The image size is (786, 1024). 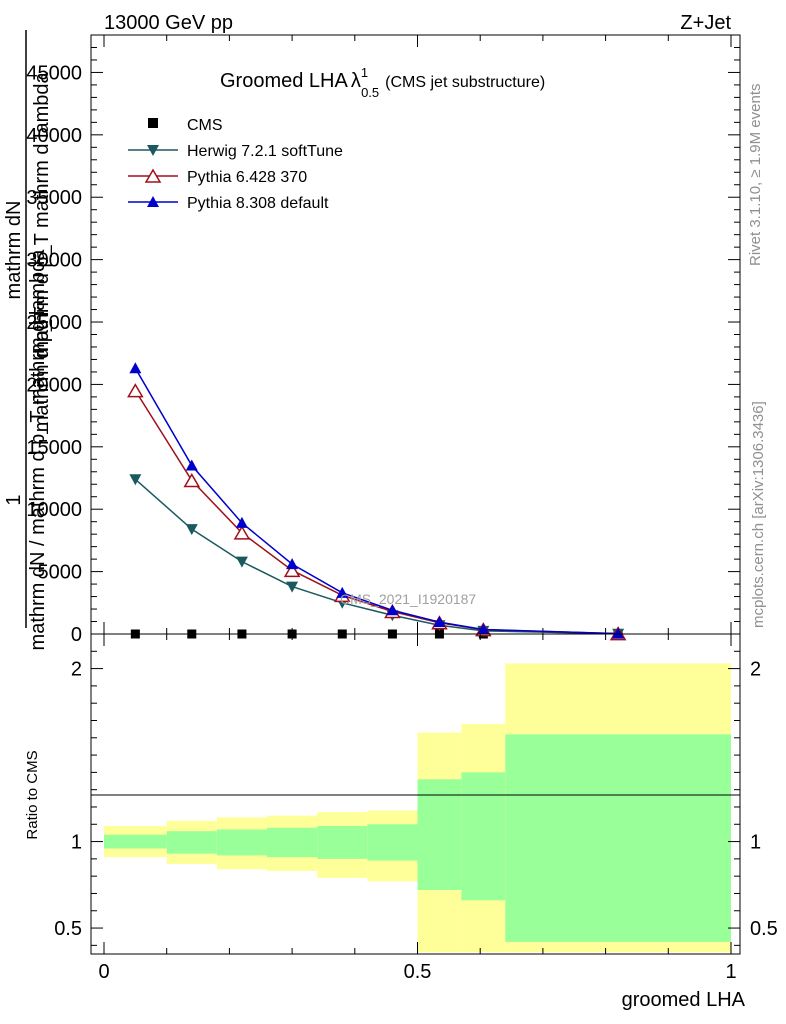 I want to click on rivet-label: Rivet 3.1.10, ≥ 1.9M events, so click(x=755, y=175).